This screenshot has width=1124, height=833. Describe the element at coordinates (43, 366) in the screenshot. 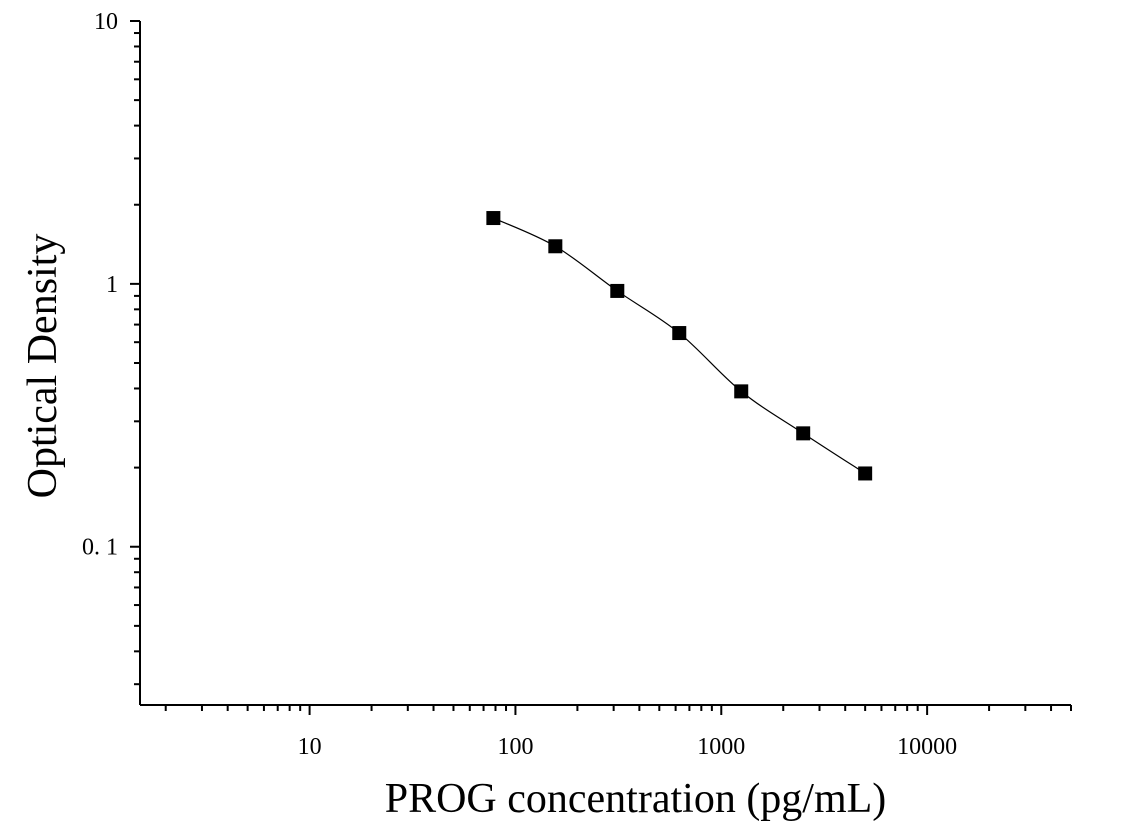

I see `y-axis-title: Optical Density` at that location.